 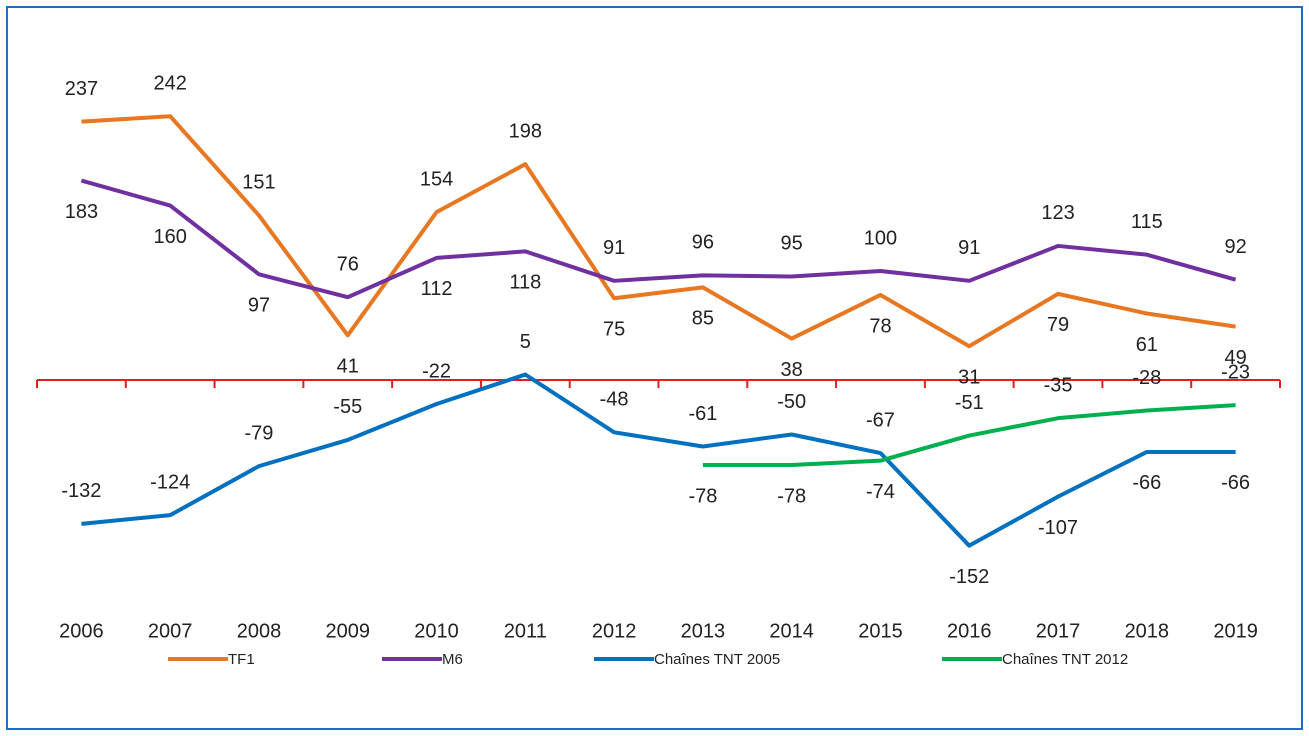 What do you see at coordinates (1058, 631) in the screenshot?
I see `x-tick-label: 2017` at bounding box center [1058, 631].